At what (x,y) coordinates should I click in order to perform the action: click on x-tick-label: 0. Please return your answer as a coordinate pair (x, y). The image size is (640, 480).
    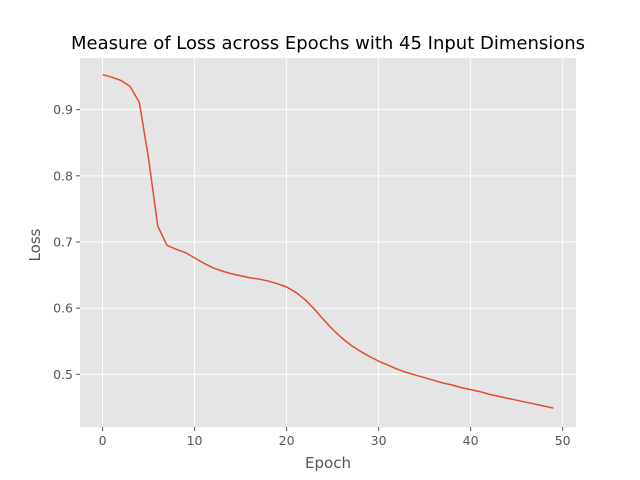
    Looking at the image, I should click on (103, 440).